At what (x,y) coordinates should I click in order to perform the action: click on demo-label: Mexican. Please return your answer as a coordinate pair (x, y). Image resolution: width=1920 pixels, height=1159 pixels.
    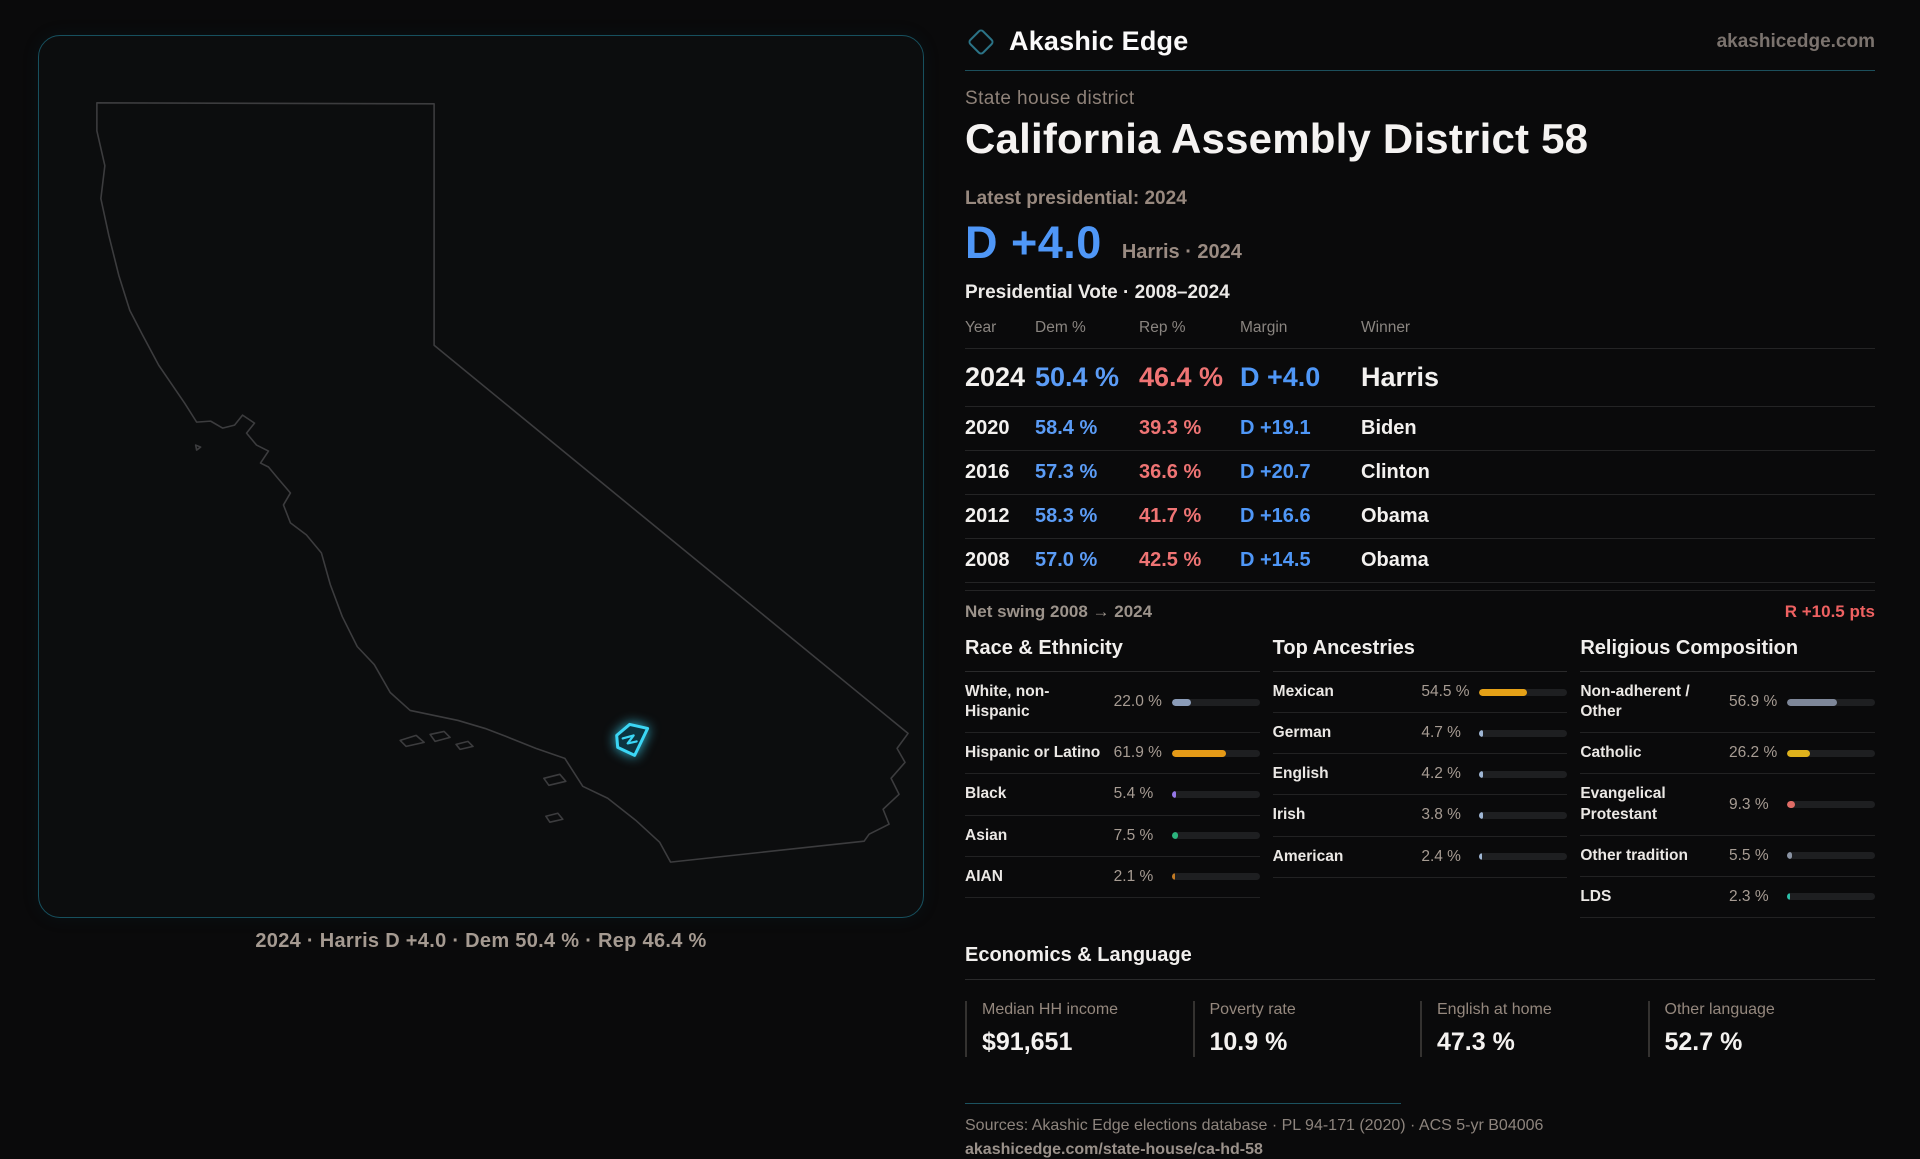
    Looking at the image, I should click on (1303, 691).